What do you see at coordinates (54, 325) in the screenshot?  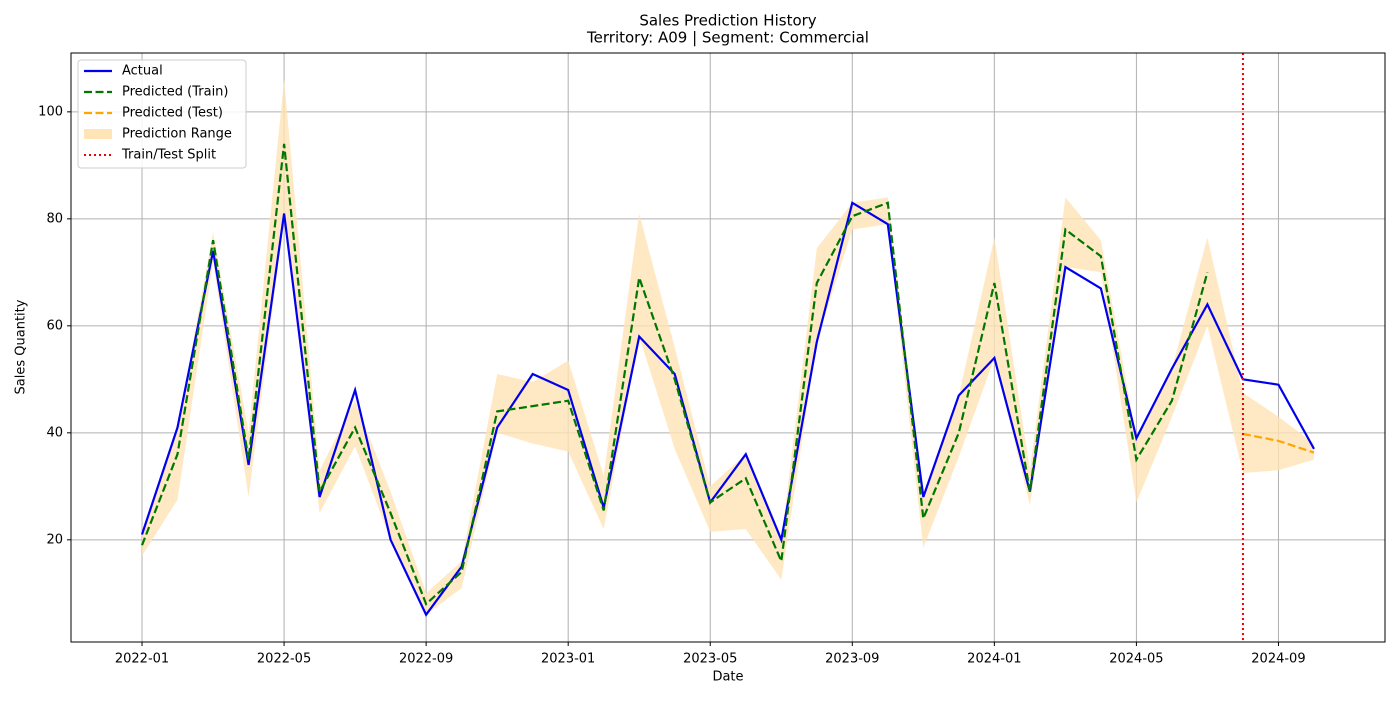 I see `y-tick-label: 60` at bounding box center [54, 325].